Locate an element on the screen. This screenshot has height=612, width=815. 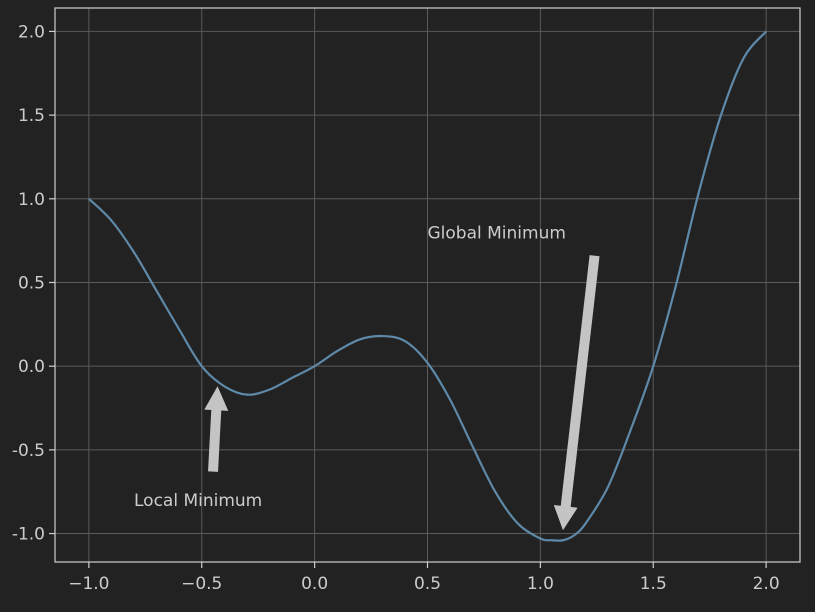
x-axis-ticks: −1.0 −0.5 0.0 0.5 1.0 1.5 2.0 is located at coordinates (424, 578).